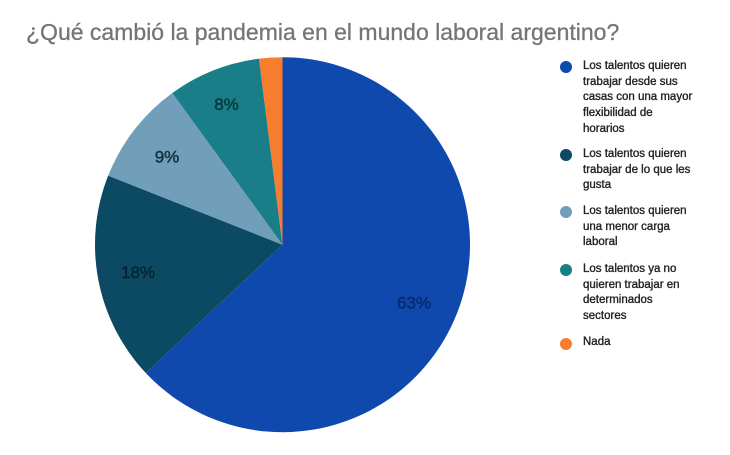 The image size is (730, 455). Describe the element at coordinates (226, 104) in the screenshot. I see `svg-text: 8%` at that location.